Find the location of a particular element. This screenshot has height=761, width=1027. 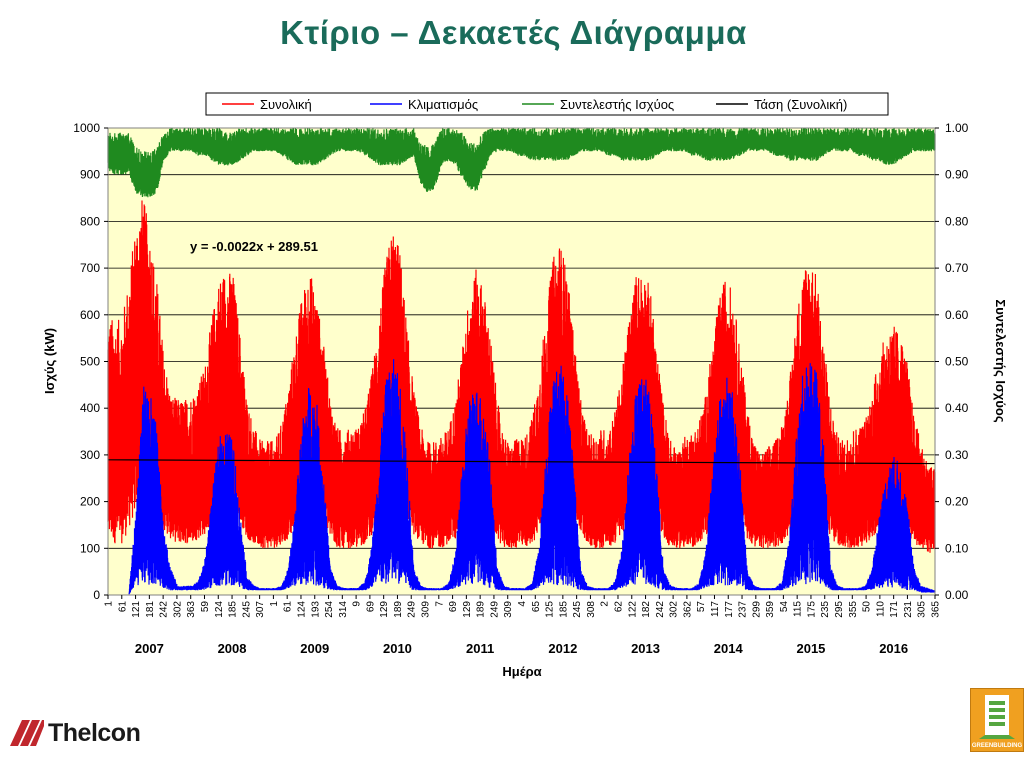

y2-tick-label: 0.90 is located at coordinates (957, 175).